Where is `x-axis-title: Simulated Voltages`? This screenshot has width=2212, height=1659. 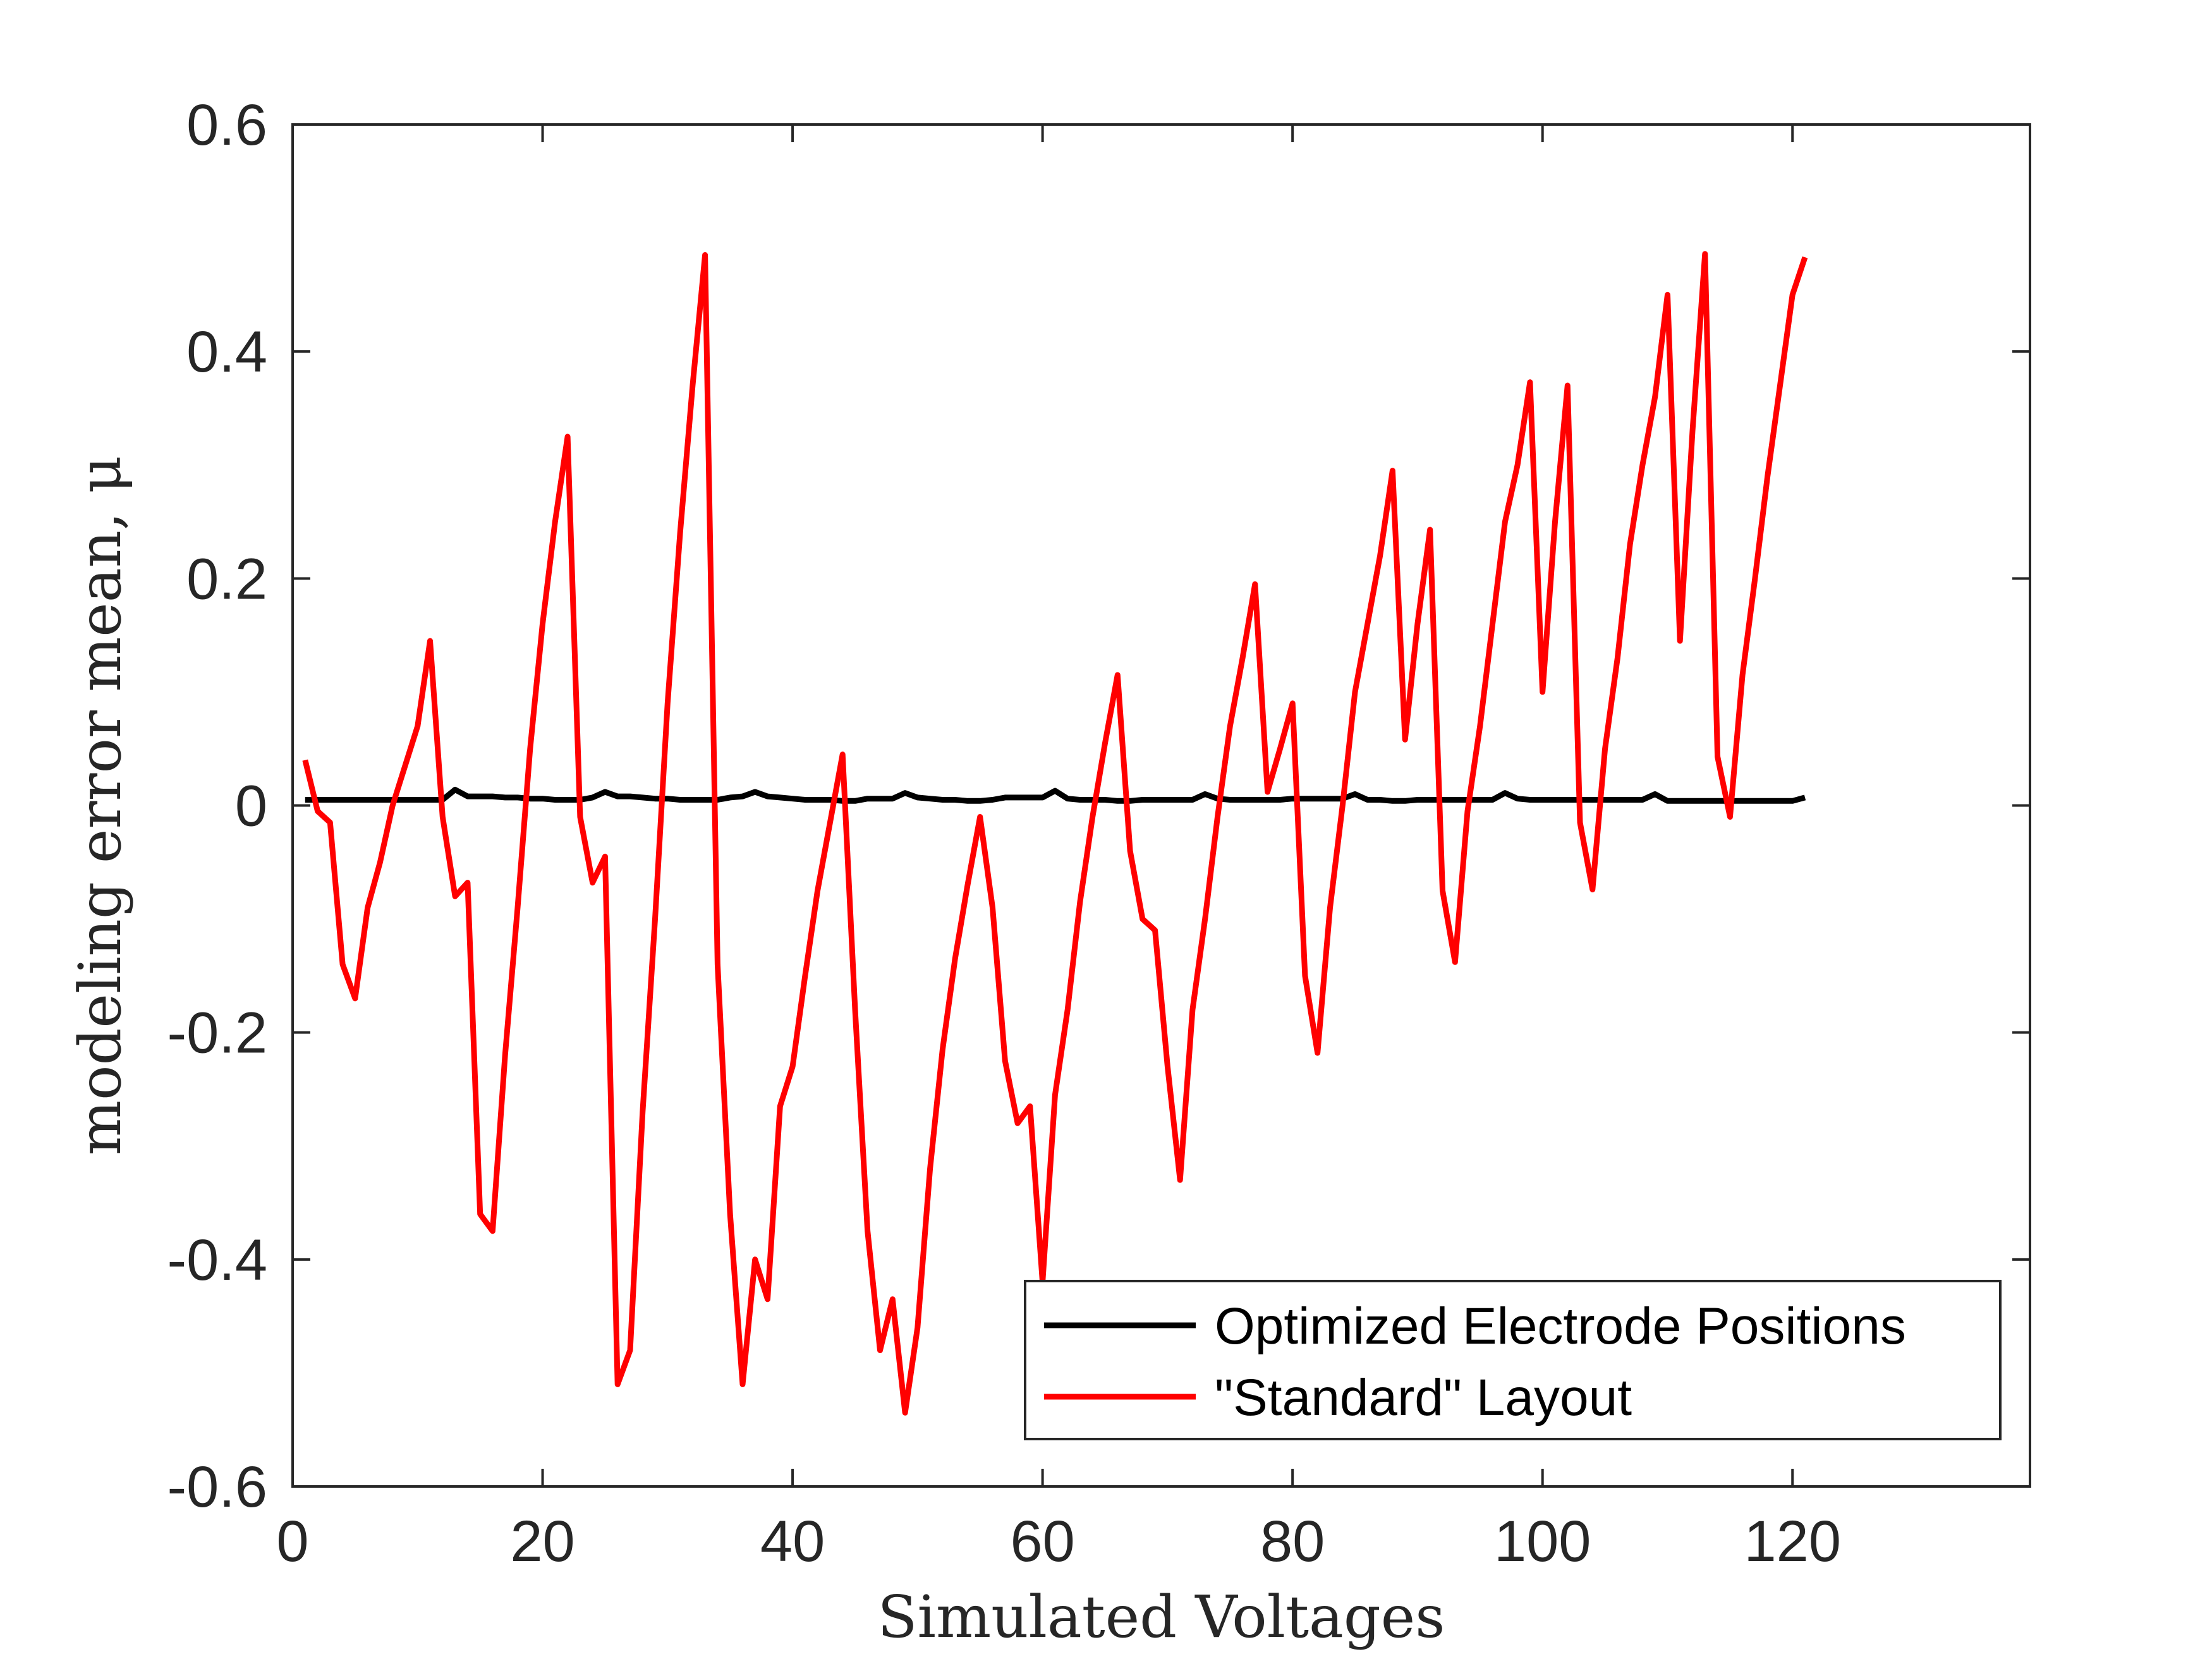
x-axis-title: Simulated Voltages is located at coordinates (1161, 1617).